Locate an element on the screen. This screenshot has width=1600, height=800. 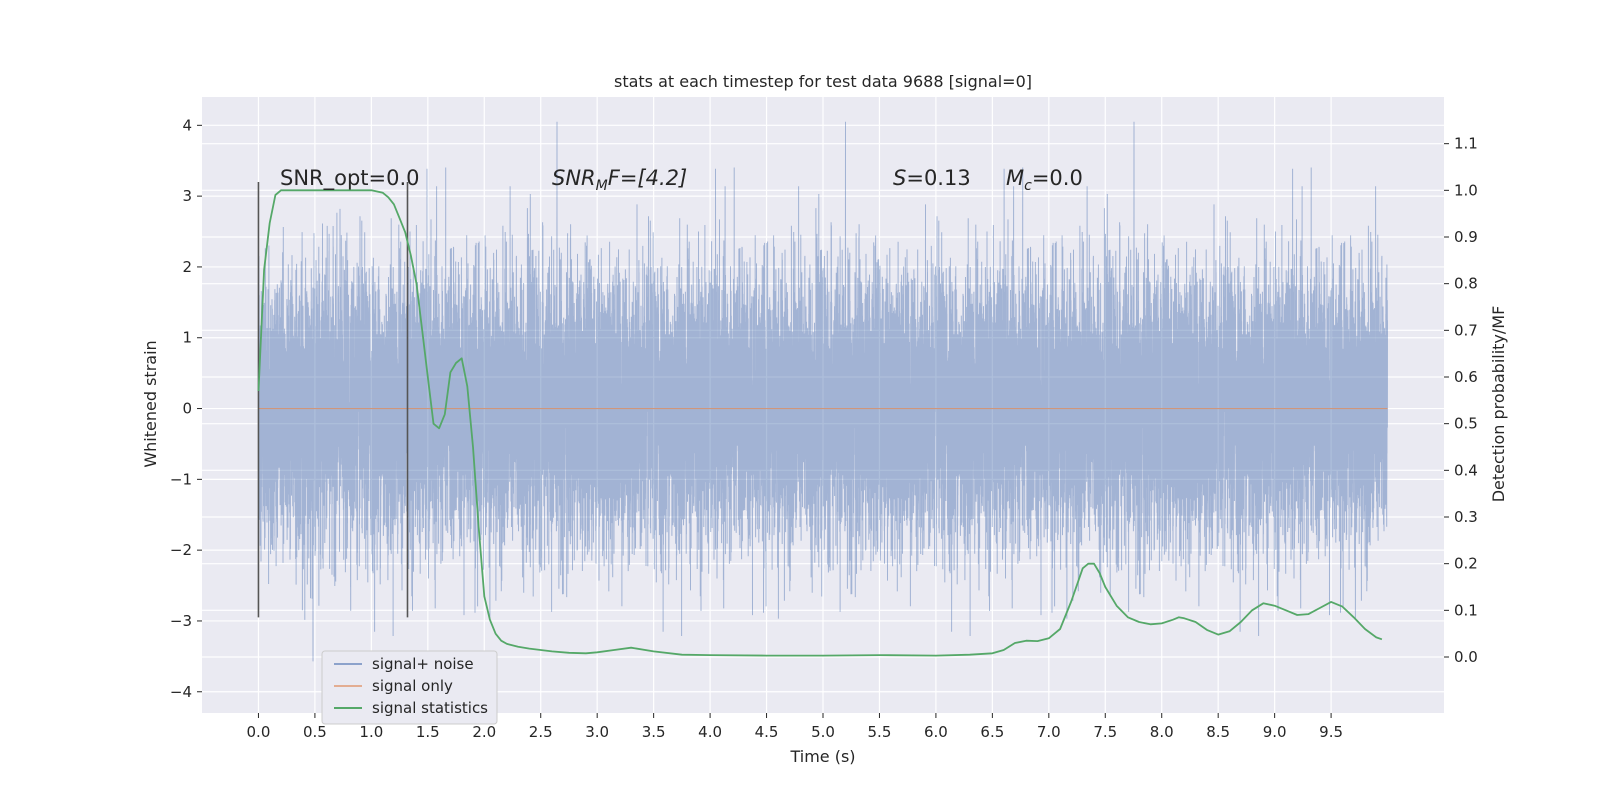
annotation-snr-mf-sub: M is located at coordinates (602, 186).